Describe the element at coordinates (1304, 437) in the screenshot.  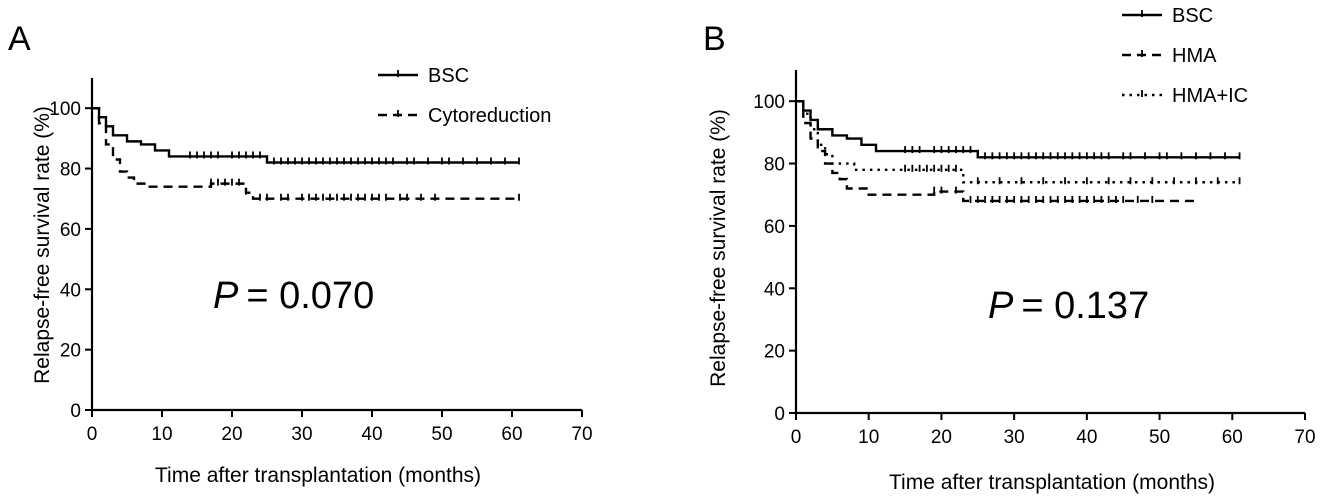
I see `panel-b-x-tick-label: 70` at that location.